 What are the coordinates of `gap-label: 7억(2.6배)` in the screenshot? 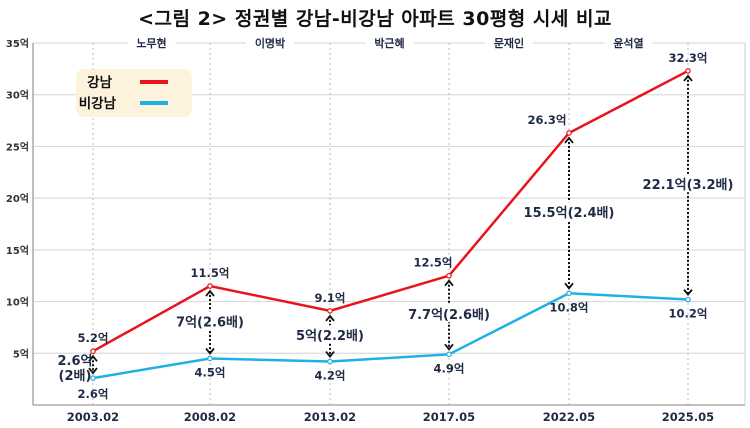 It's located at (210, 322).